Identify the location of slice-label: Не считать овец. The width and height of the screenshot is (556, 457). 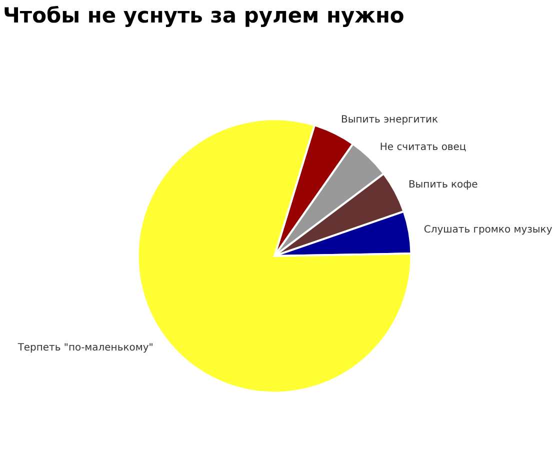
(423, 147).